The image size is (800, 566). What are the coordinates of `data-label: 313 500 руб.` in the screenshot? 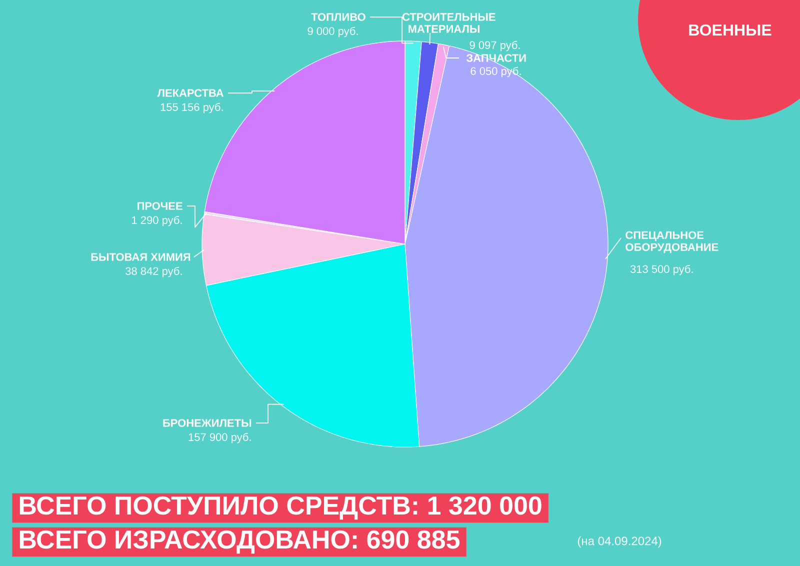 It's located at (661, 270).